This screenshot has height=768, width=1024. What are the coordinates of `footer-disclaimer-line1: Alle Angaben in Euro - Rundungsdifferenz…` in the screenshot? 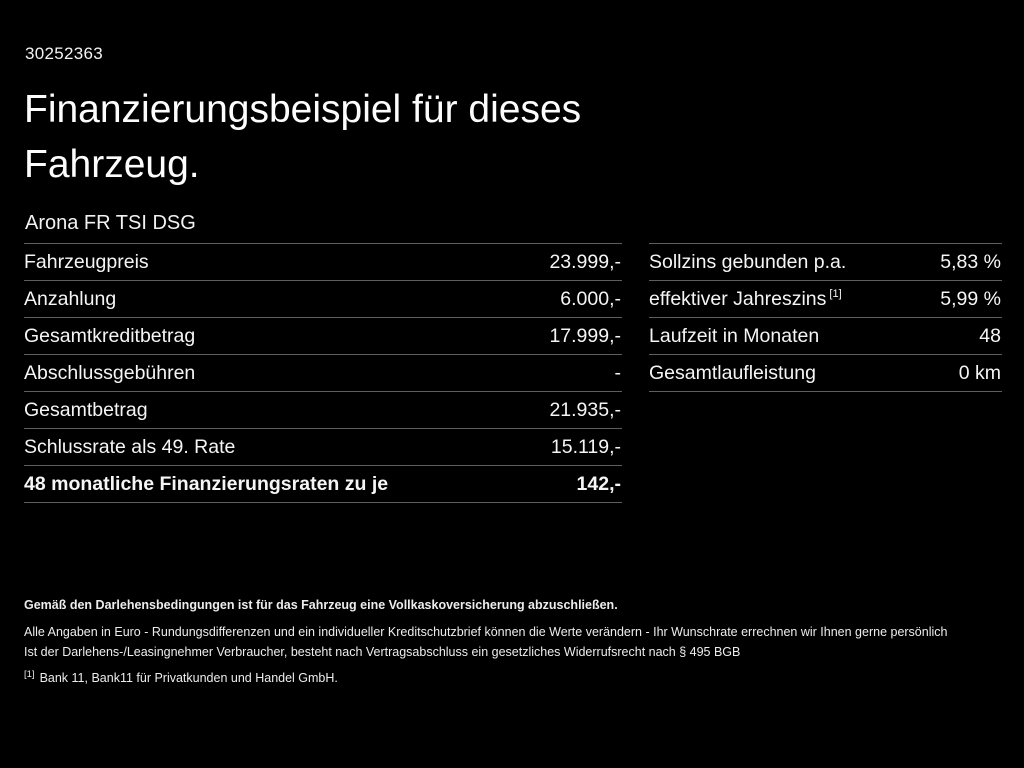 It's located at (486, 632).